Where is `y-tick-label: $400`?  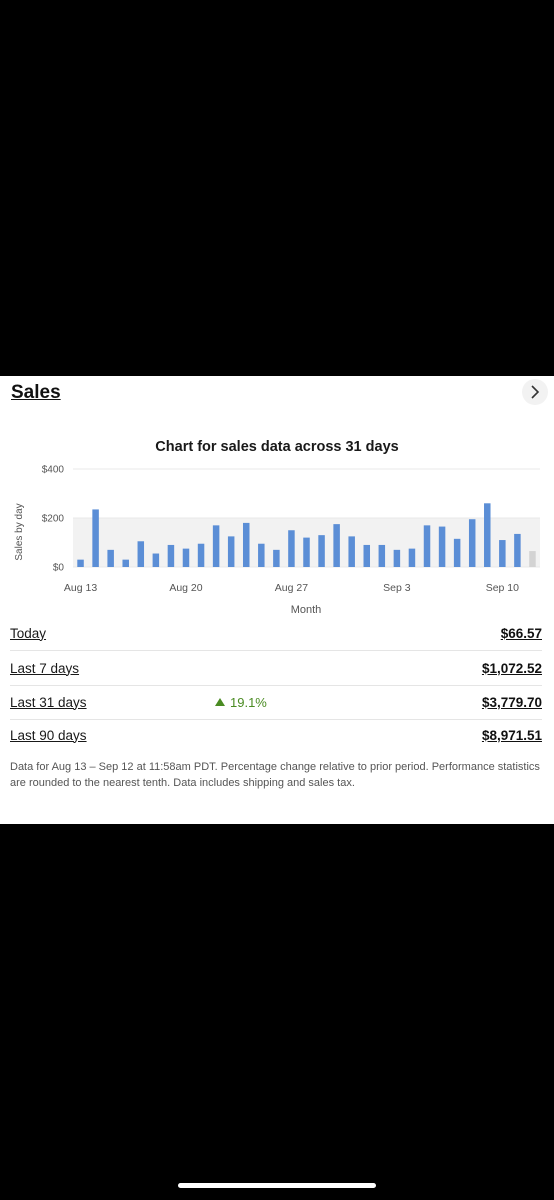
y-tick-label: $400 is located at coordinates (53, 470).